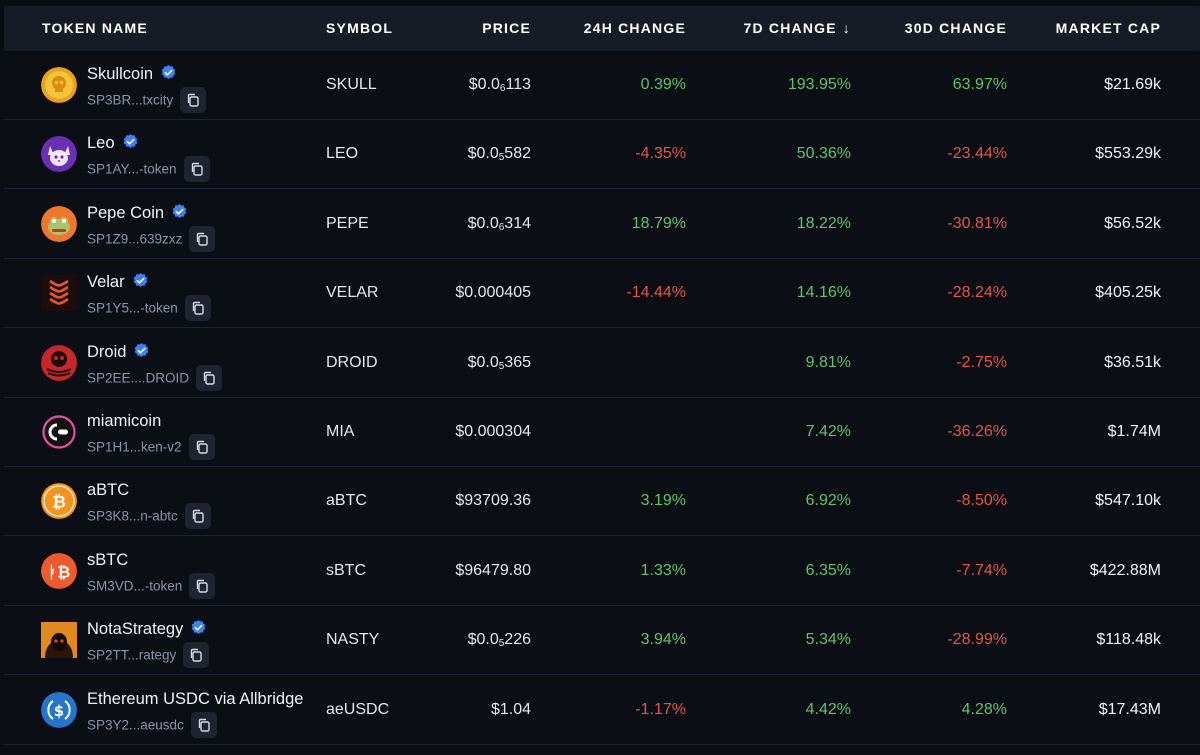 The height and width of the screenshot is (755, 1200). Describe the element at coordinates (147, 629) in the screenshot. I see `token-name: NotaStrategy` at that location.